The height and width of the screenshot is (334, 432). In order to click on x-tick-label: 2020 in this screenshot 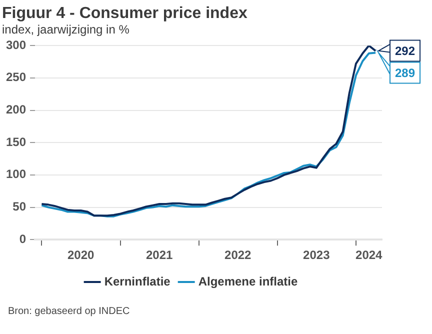, I will do `click(81, 255)`.